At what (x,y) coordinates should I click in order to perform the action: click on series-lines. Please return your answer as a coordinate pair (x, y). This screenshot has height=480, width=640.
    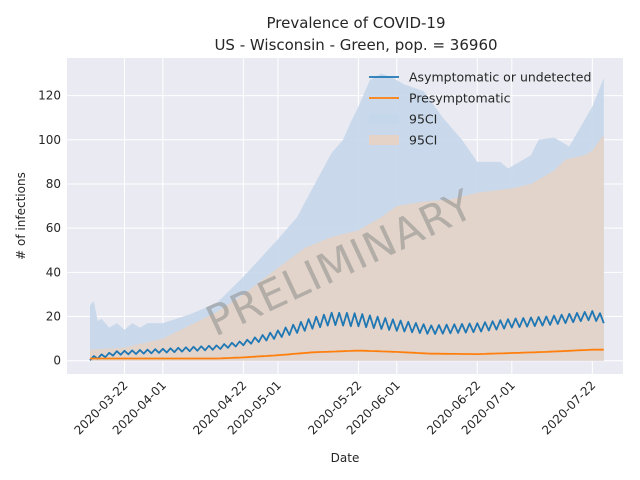
    Looking at the image, I should click on (347, 335).